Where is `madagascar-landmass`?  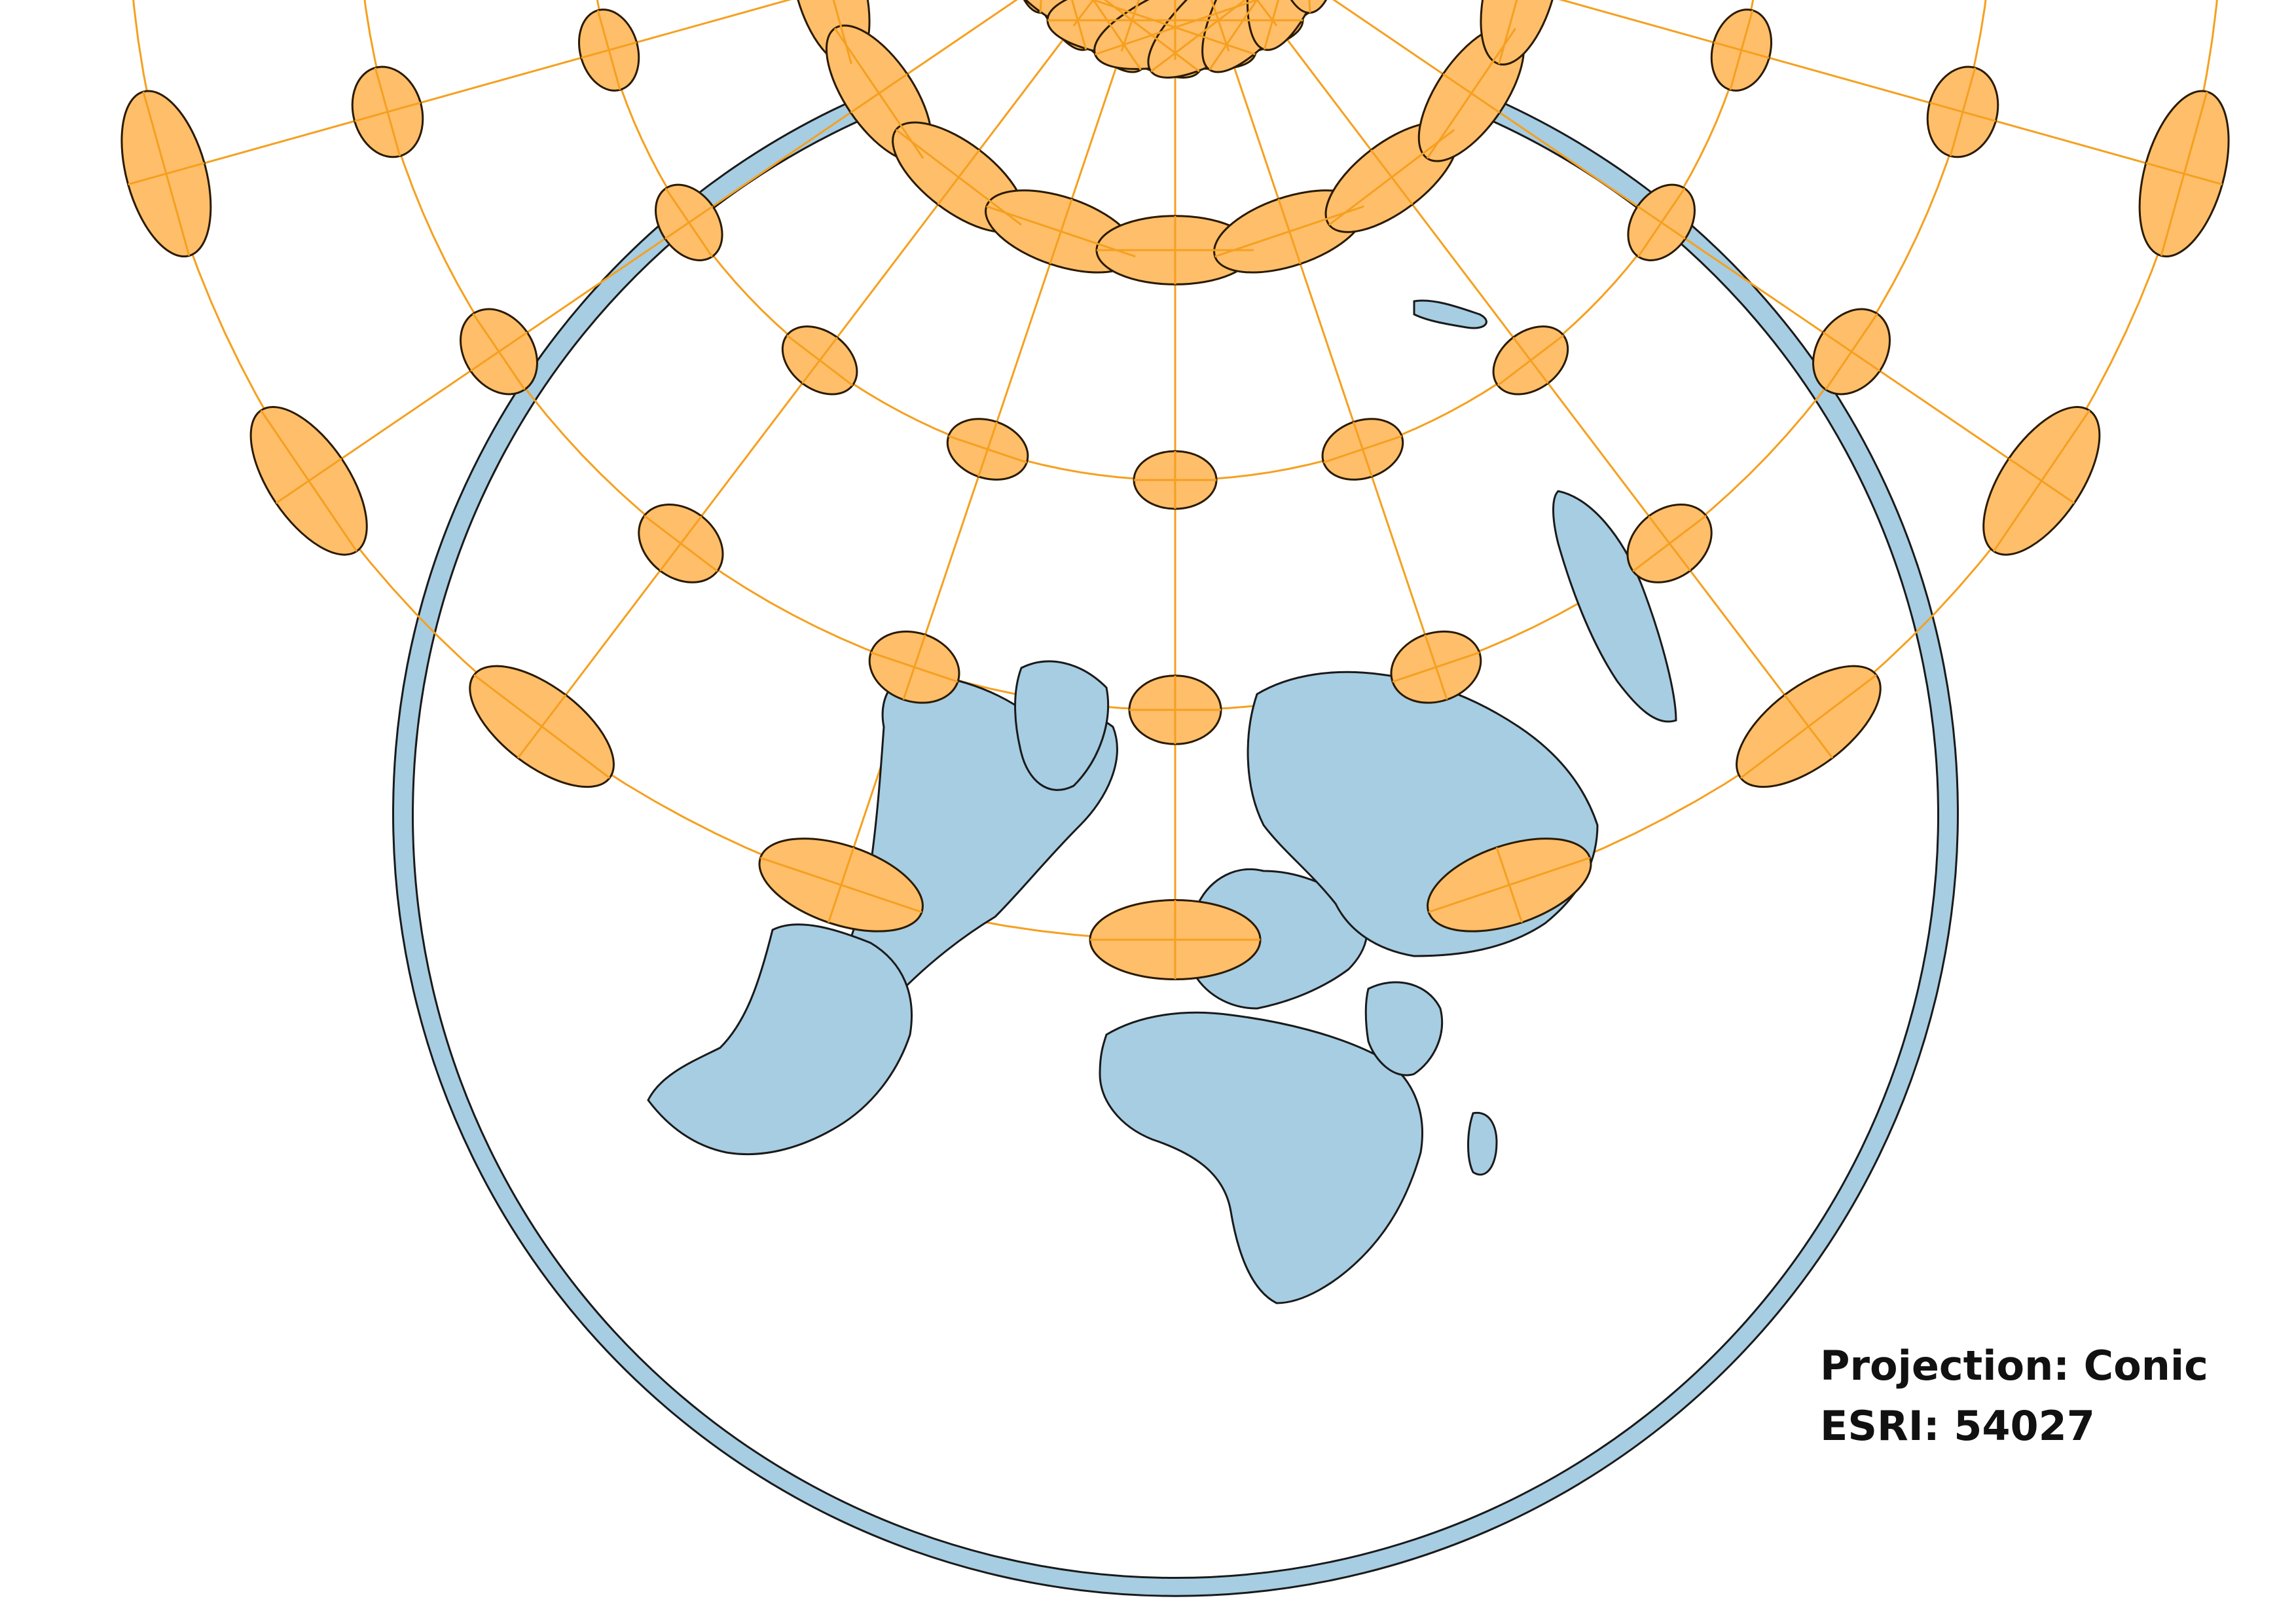
madagascar-landmass is located at coordinates (1482, 1143).